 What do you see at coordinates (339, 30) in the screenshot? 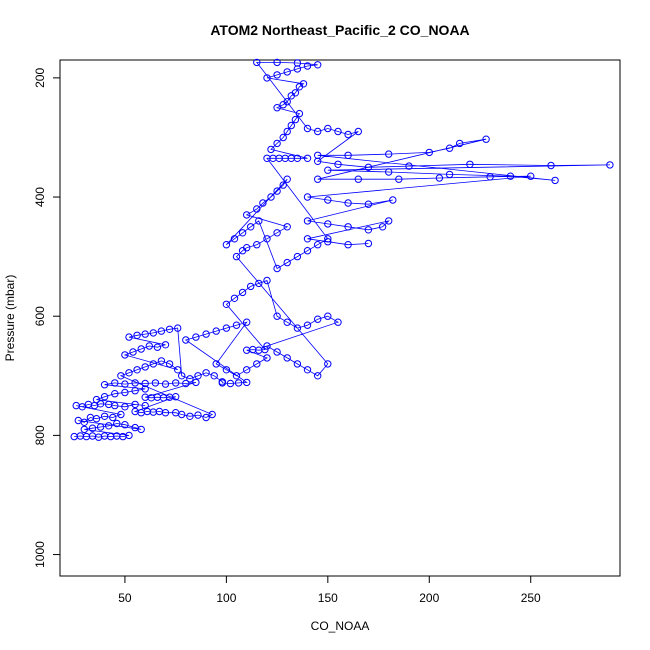
I see `chart-title: ATOM2 Northeast_Pacific_2 CO_NOAA` at bounding box center [339, 30].